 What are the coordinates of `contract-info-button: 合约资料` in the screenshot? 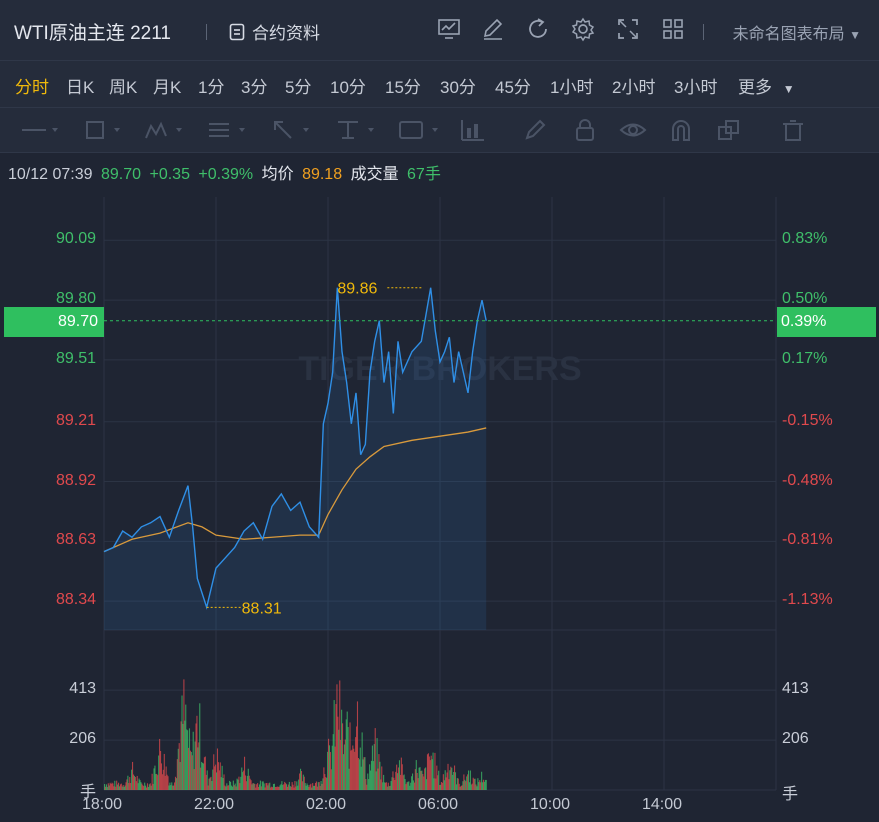 It's located at (274, 31).